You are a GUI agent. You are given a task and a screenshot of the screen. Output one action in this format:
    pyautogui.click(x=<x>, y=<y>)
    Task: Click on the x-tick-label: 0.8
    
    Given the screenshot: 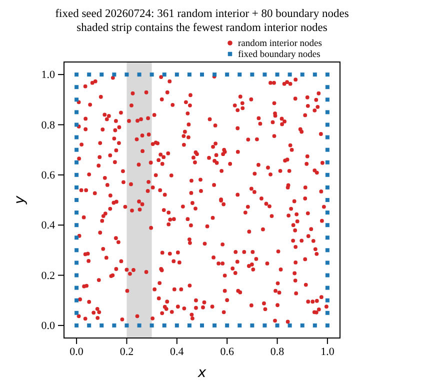 What is the action you would take?
    pyautogui.click(x=277, y=352)
    